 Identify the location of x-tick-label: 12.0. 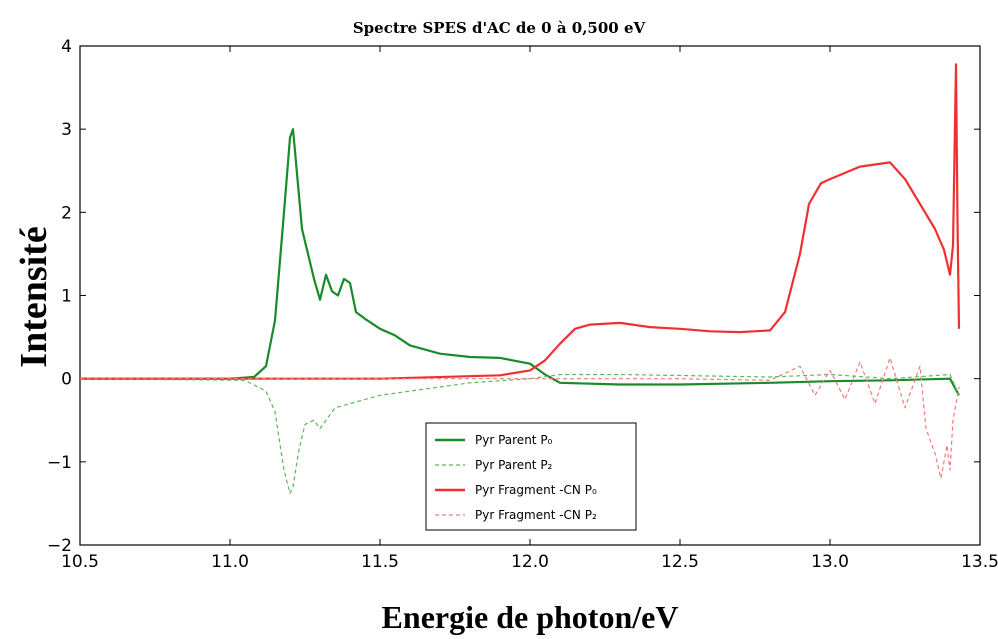
(530, 562).